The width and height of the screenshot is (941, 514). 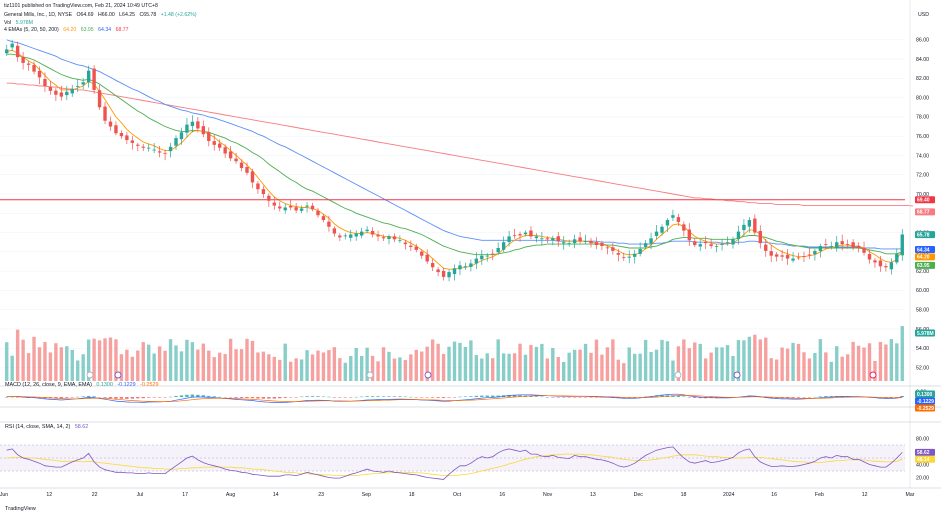 I want to click on symbol-name: General Mills, Inc., 1D, NYSE, so click(x=38, y=15).